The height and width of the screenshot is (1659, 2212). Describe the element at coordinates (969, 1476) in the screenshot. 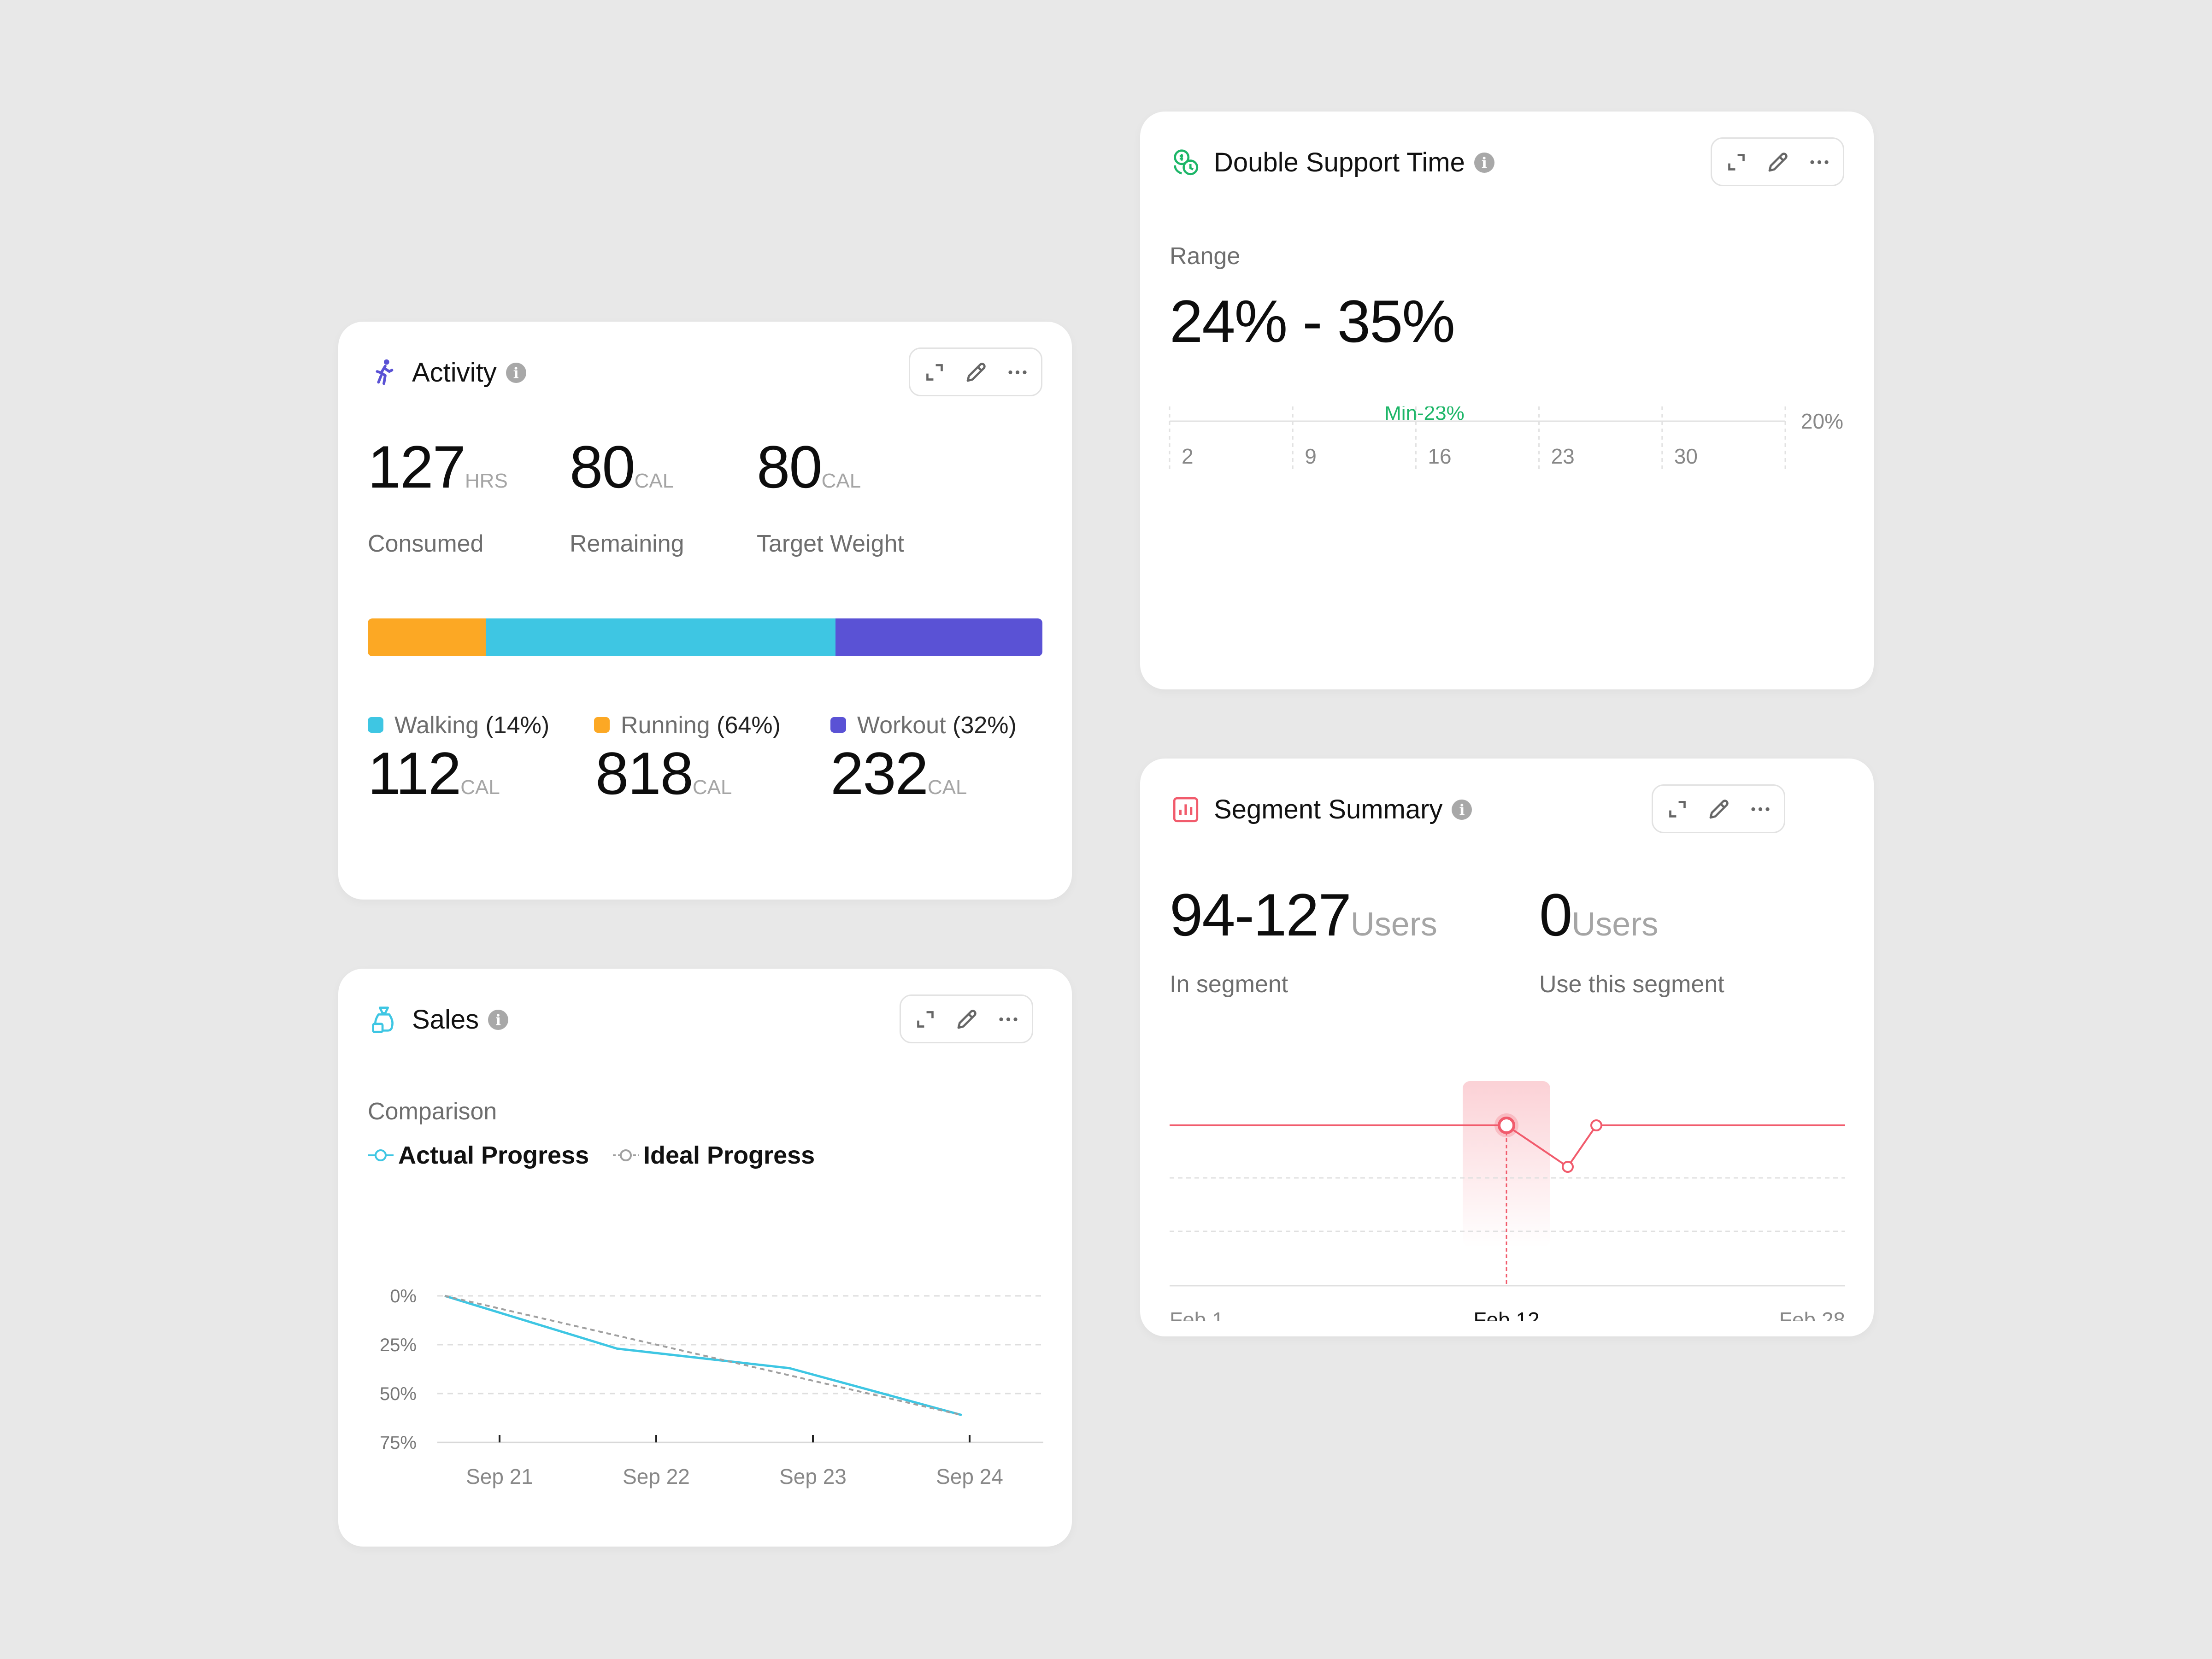

I see `x-tick-label: Sep 24` at that location.